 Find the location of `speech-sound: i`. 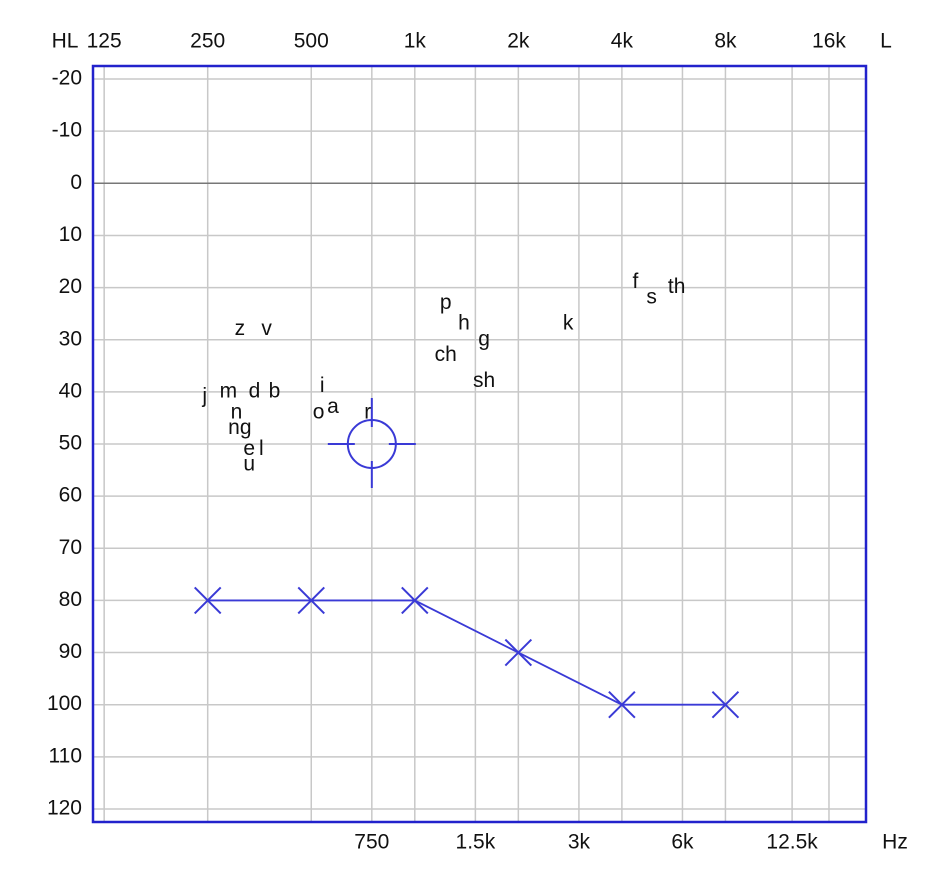

speech-sound: i is located at coordinates (322, 385).